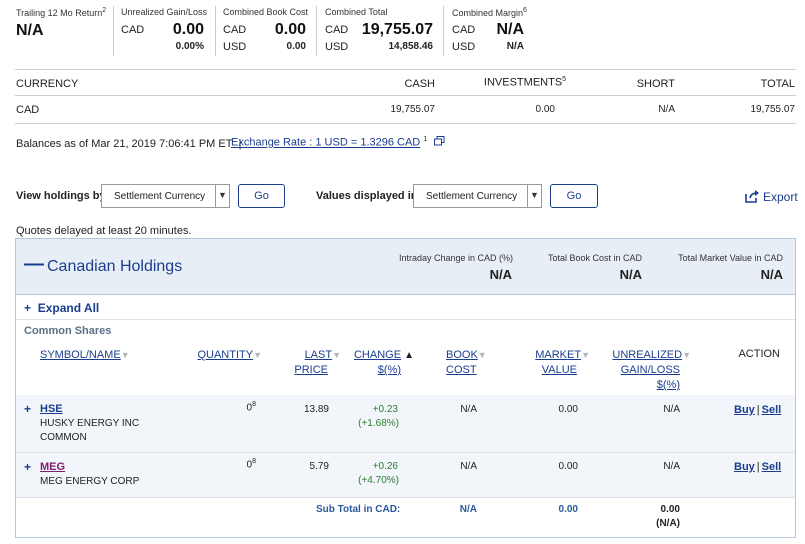  What do you see at coordinates (466, 362) in the screenshot?
I see `col-book-cost: BOOK▼ COST` at bounding box center [466, 362].